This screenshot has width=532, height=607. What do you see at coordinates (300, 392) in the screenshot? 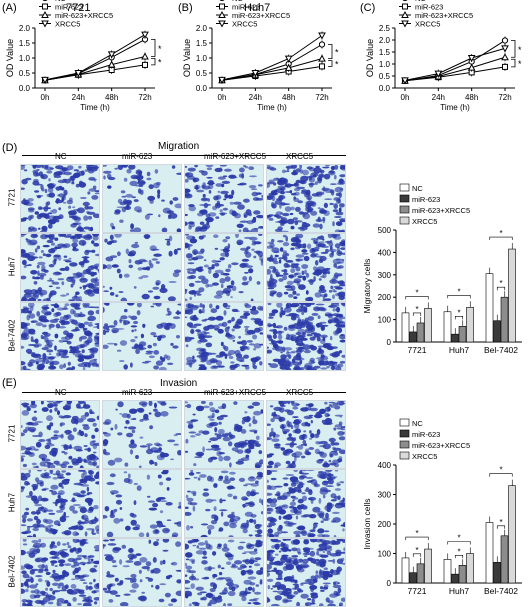
I see `micrograph-column-label: XRCC5` at bounding box center [300, 392].